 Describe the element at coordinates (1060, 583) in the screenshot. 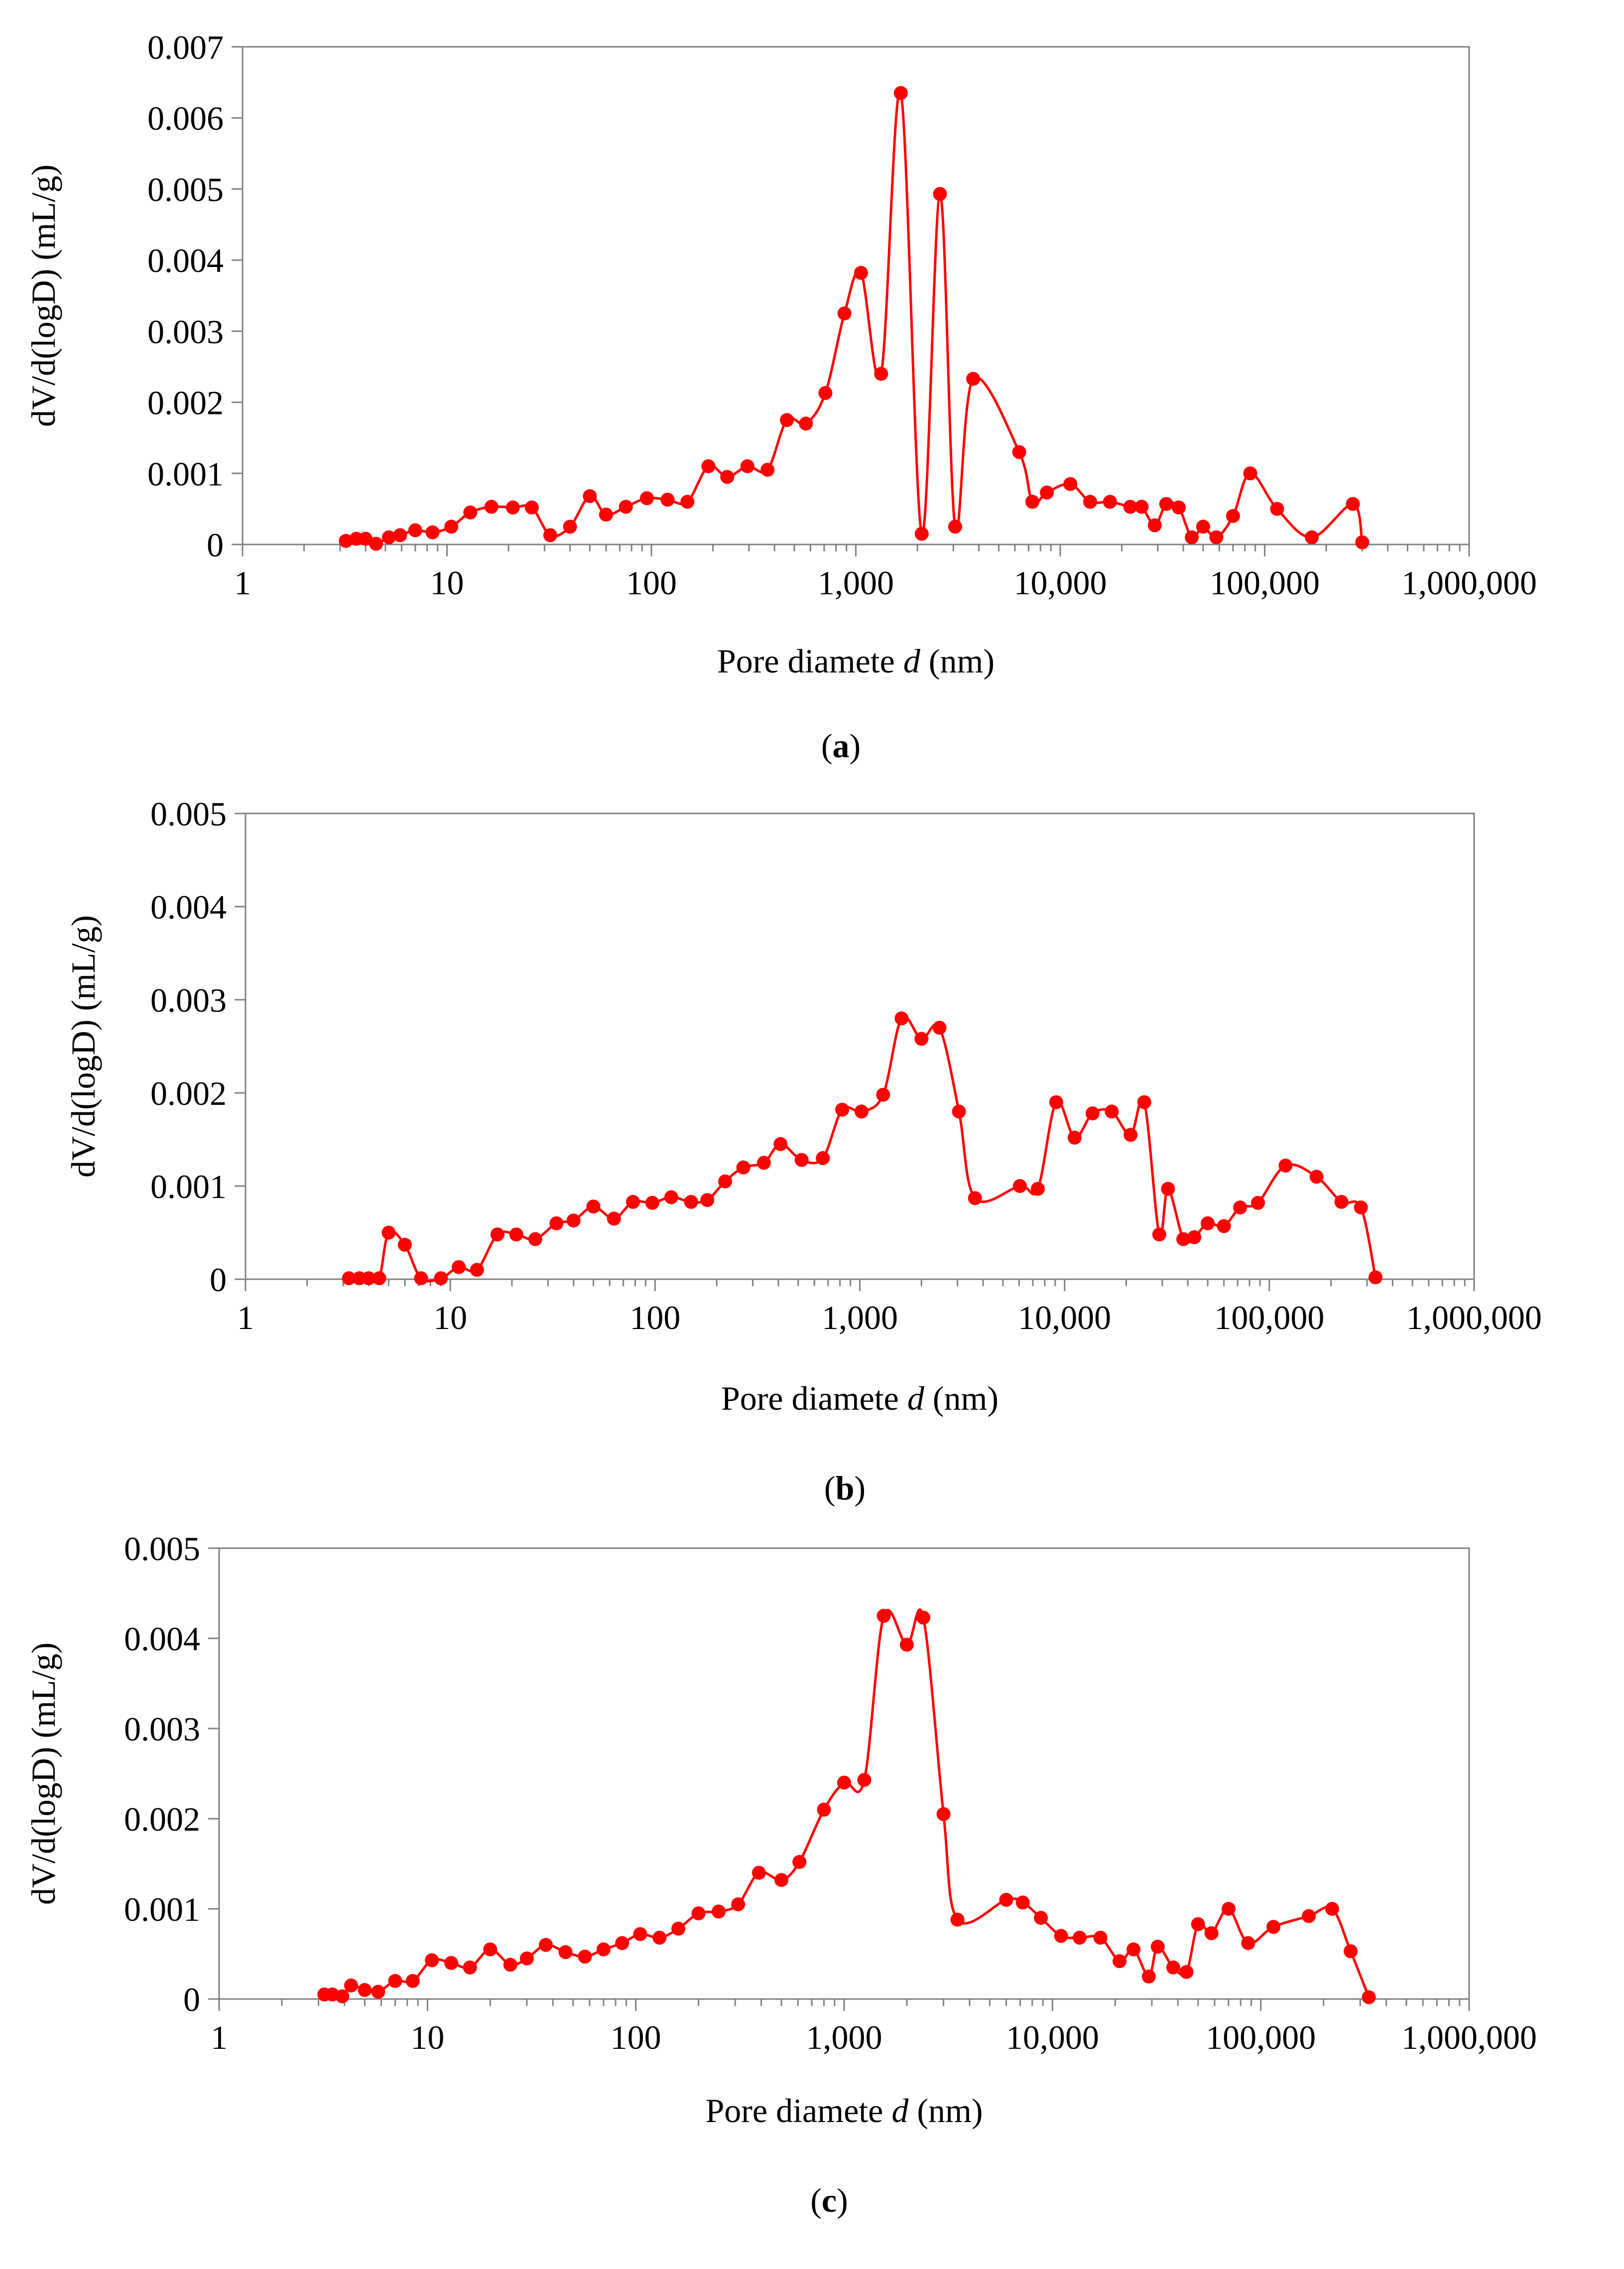

I see `x-tick-label: 10,000` at that location.